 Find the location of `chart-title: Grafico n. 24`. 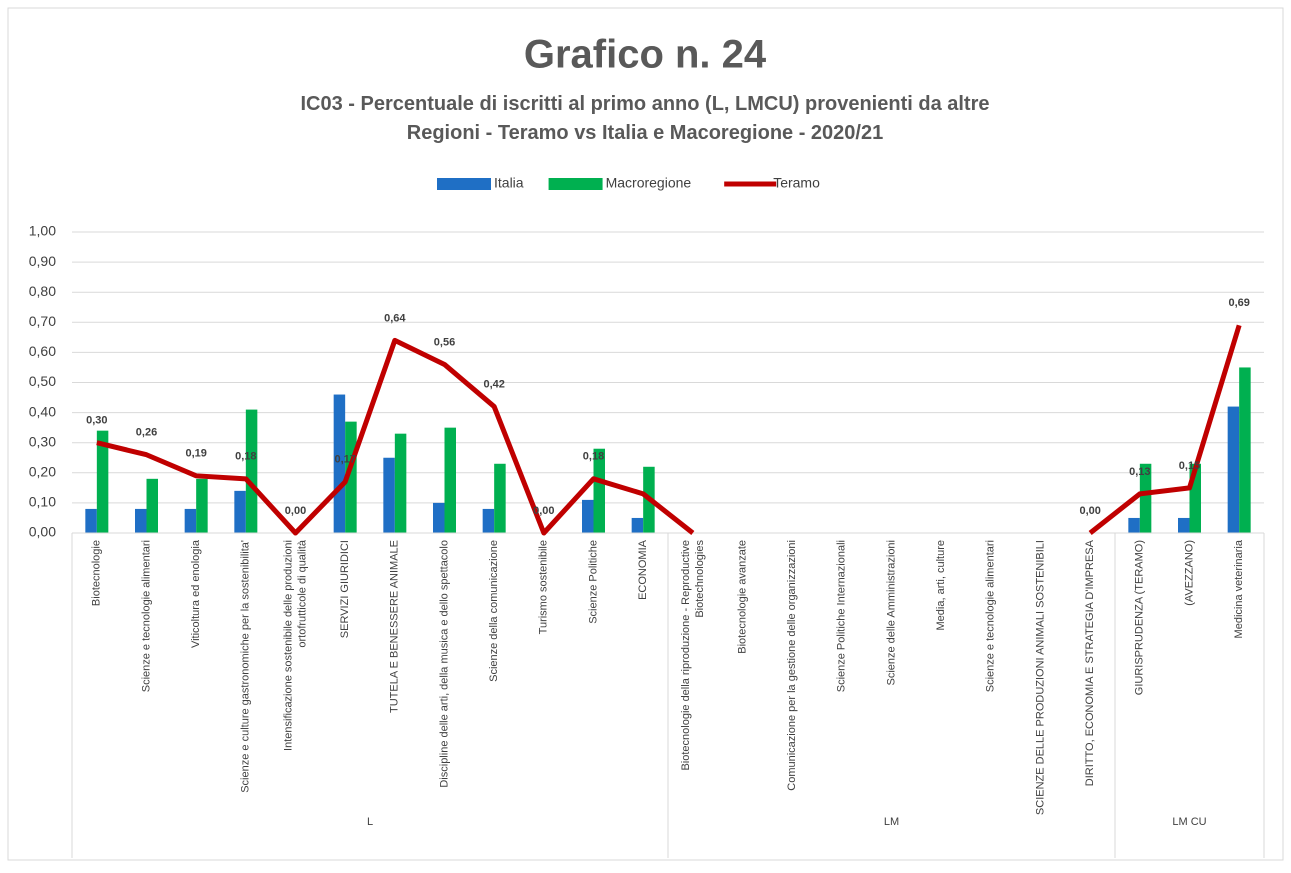

chart-title: Grafico n. 24 is located at coordinates (645, 55).